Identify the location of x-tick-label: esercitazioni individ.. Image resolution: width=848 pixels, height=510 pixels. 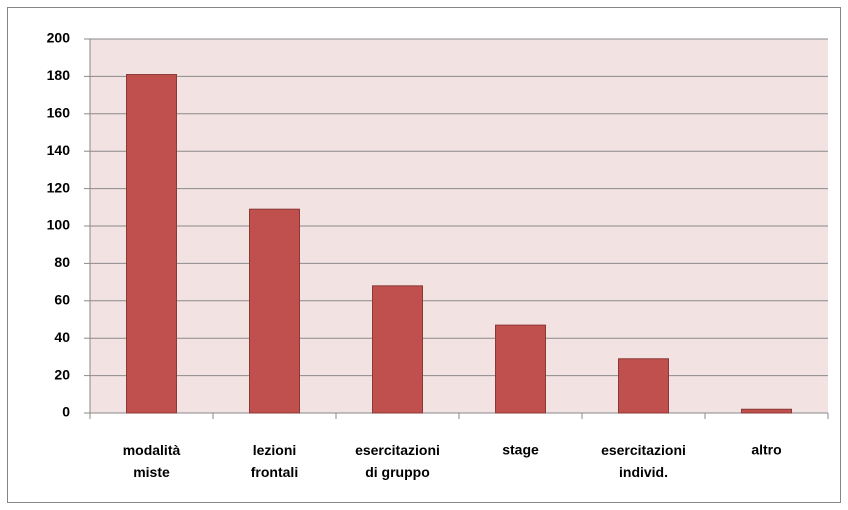
(643, 461).